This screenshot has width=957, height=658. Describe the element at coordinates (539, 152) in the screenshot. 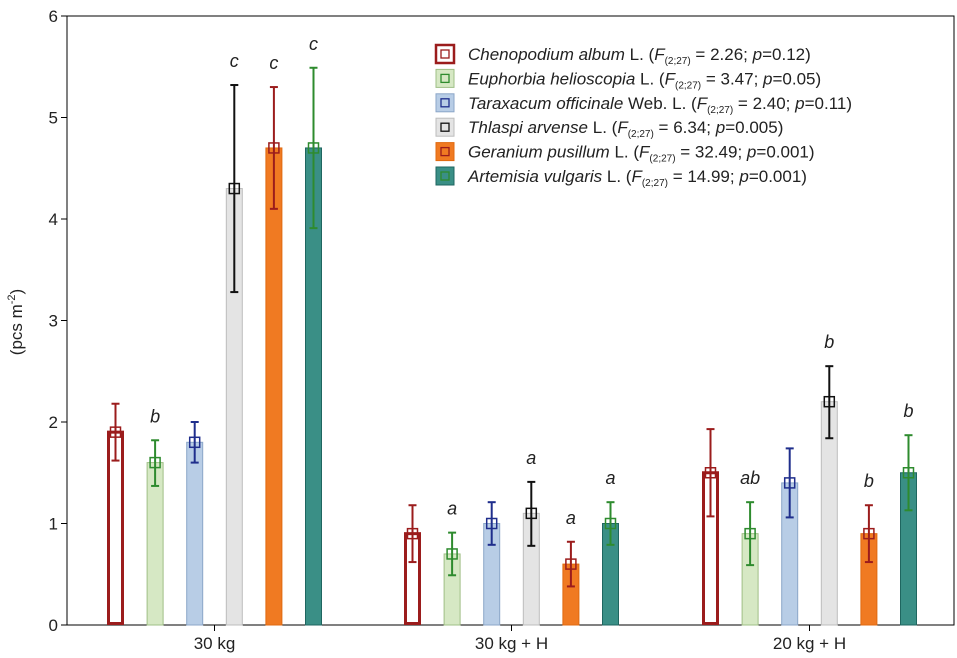

I see `legend-label-part: Geranium pusillum` at that location.